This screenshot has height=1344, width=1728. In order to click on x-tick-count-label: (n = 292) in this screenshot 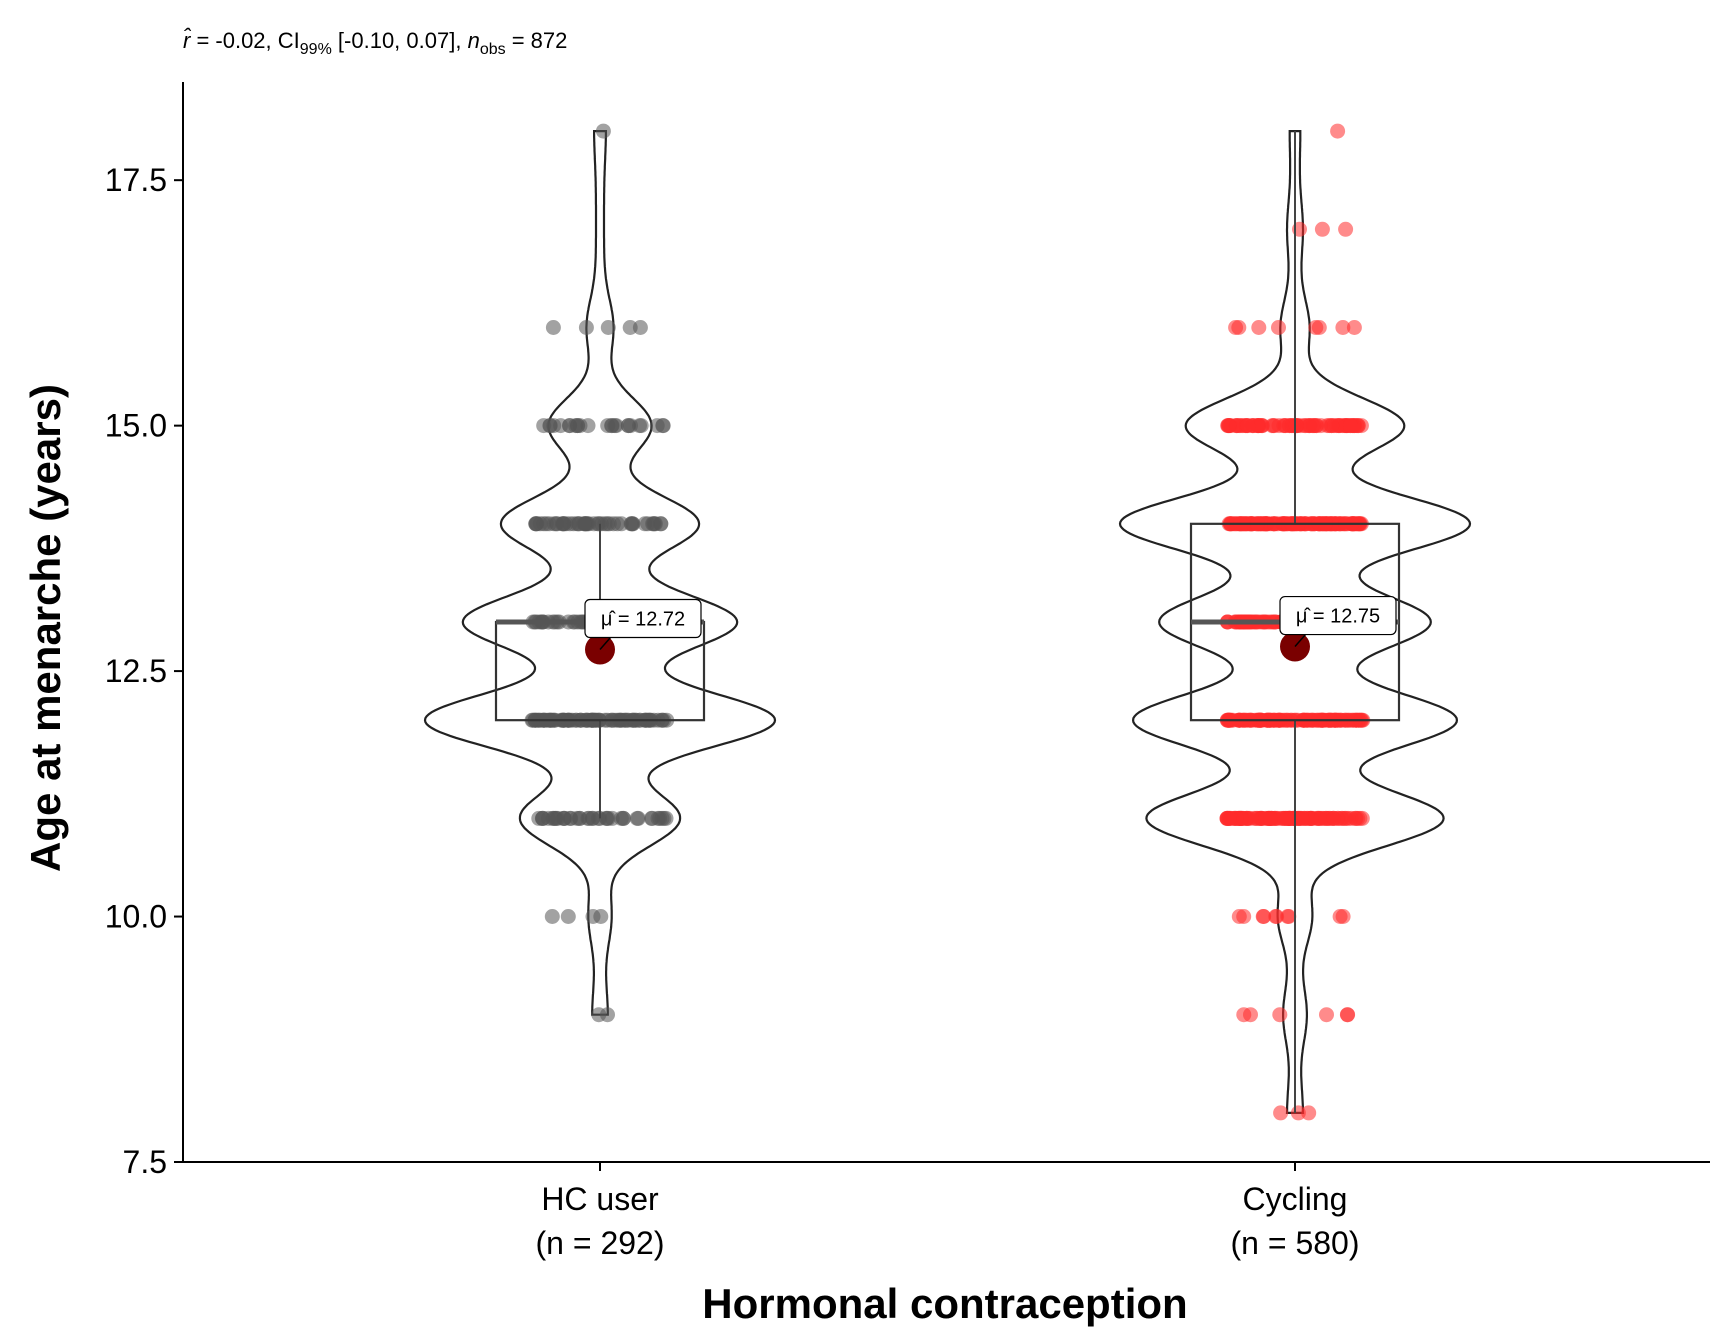, I will do `click(600, 1243)`.